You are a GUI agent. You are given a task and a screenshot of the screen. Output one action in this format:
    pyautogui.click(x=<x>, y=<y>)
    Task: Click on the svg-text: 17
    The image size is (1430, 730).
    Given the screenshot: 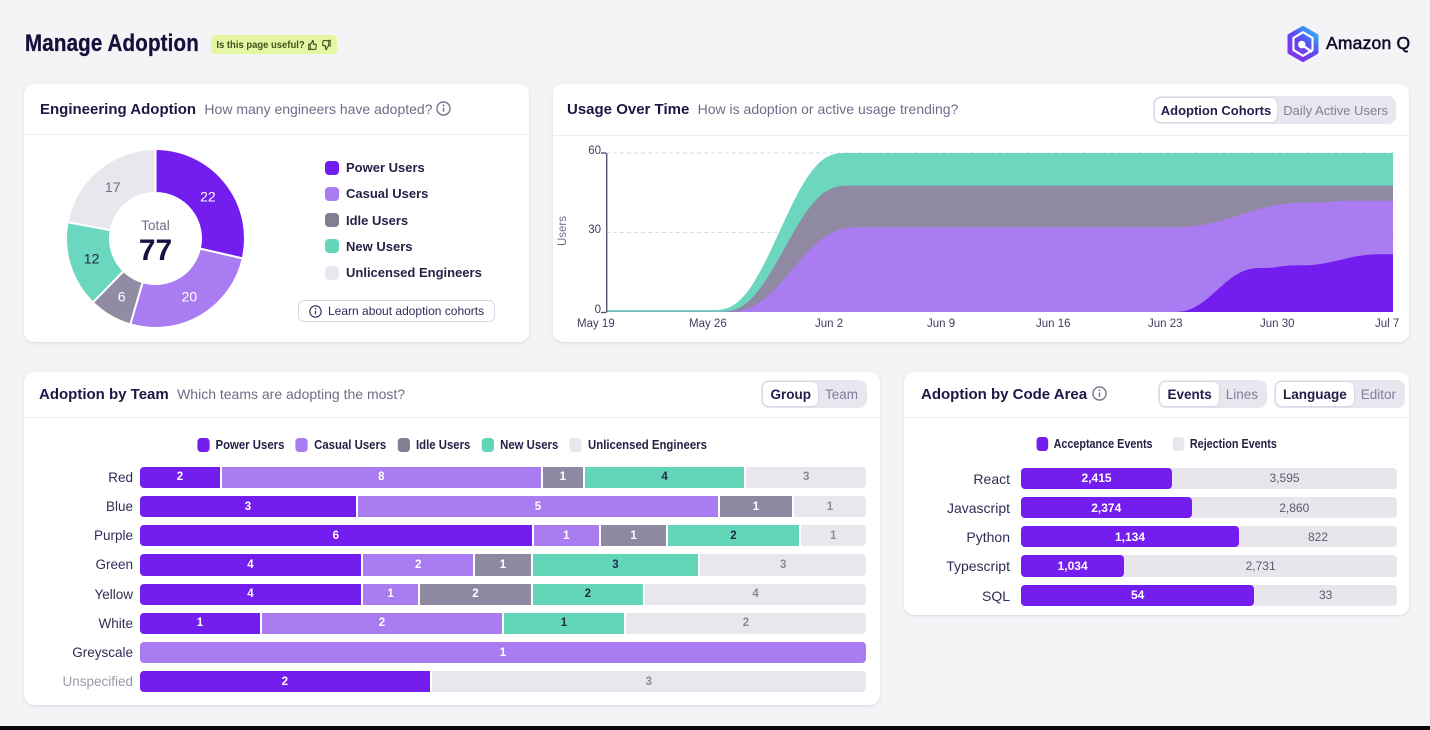 What is the action you would take?
    pyautogui.click(x=113, y=187)
    